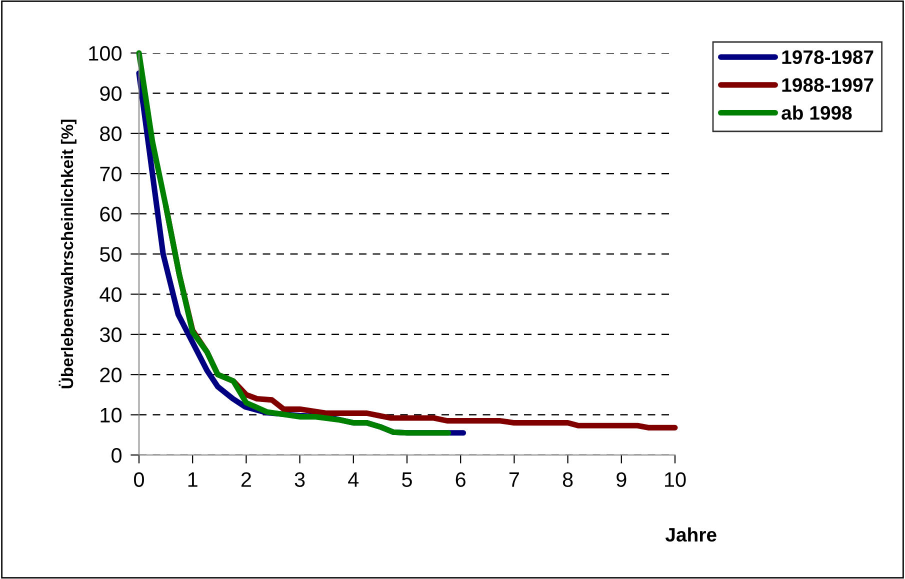 This screenshot has height=579, width=905. What do you see at coordinates (111, 415) in the screenshot?
I see `y-tick-label: 10` at bounding box center [111, 415].